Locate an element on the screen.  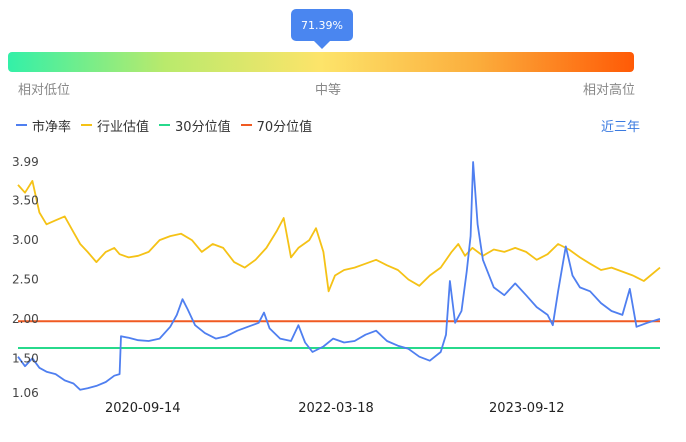
legend-item: 行业估值 is located at coordinates (115, 125).